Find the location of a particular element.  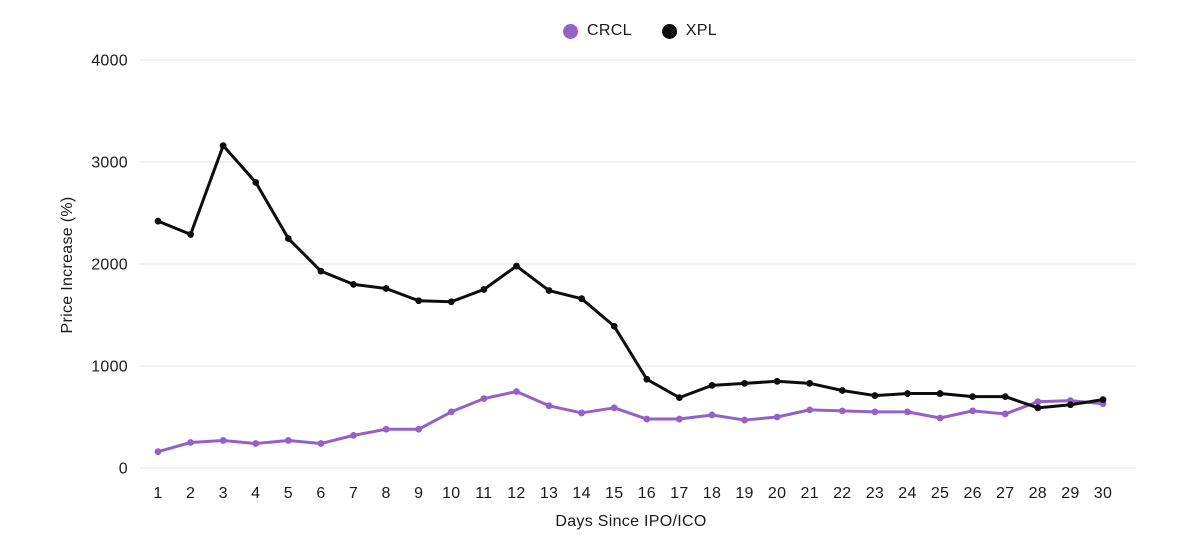

svg-text: 18 is located at coordinates (712, 493).